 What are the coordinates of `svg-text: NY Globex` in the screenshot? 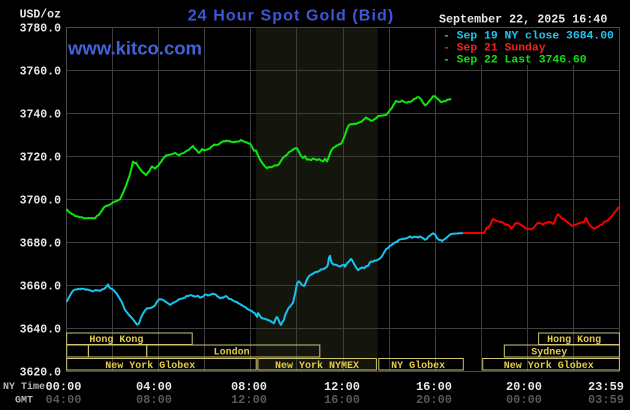 It's located at (418, 366).